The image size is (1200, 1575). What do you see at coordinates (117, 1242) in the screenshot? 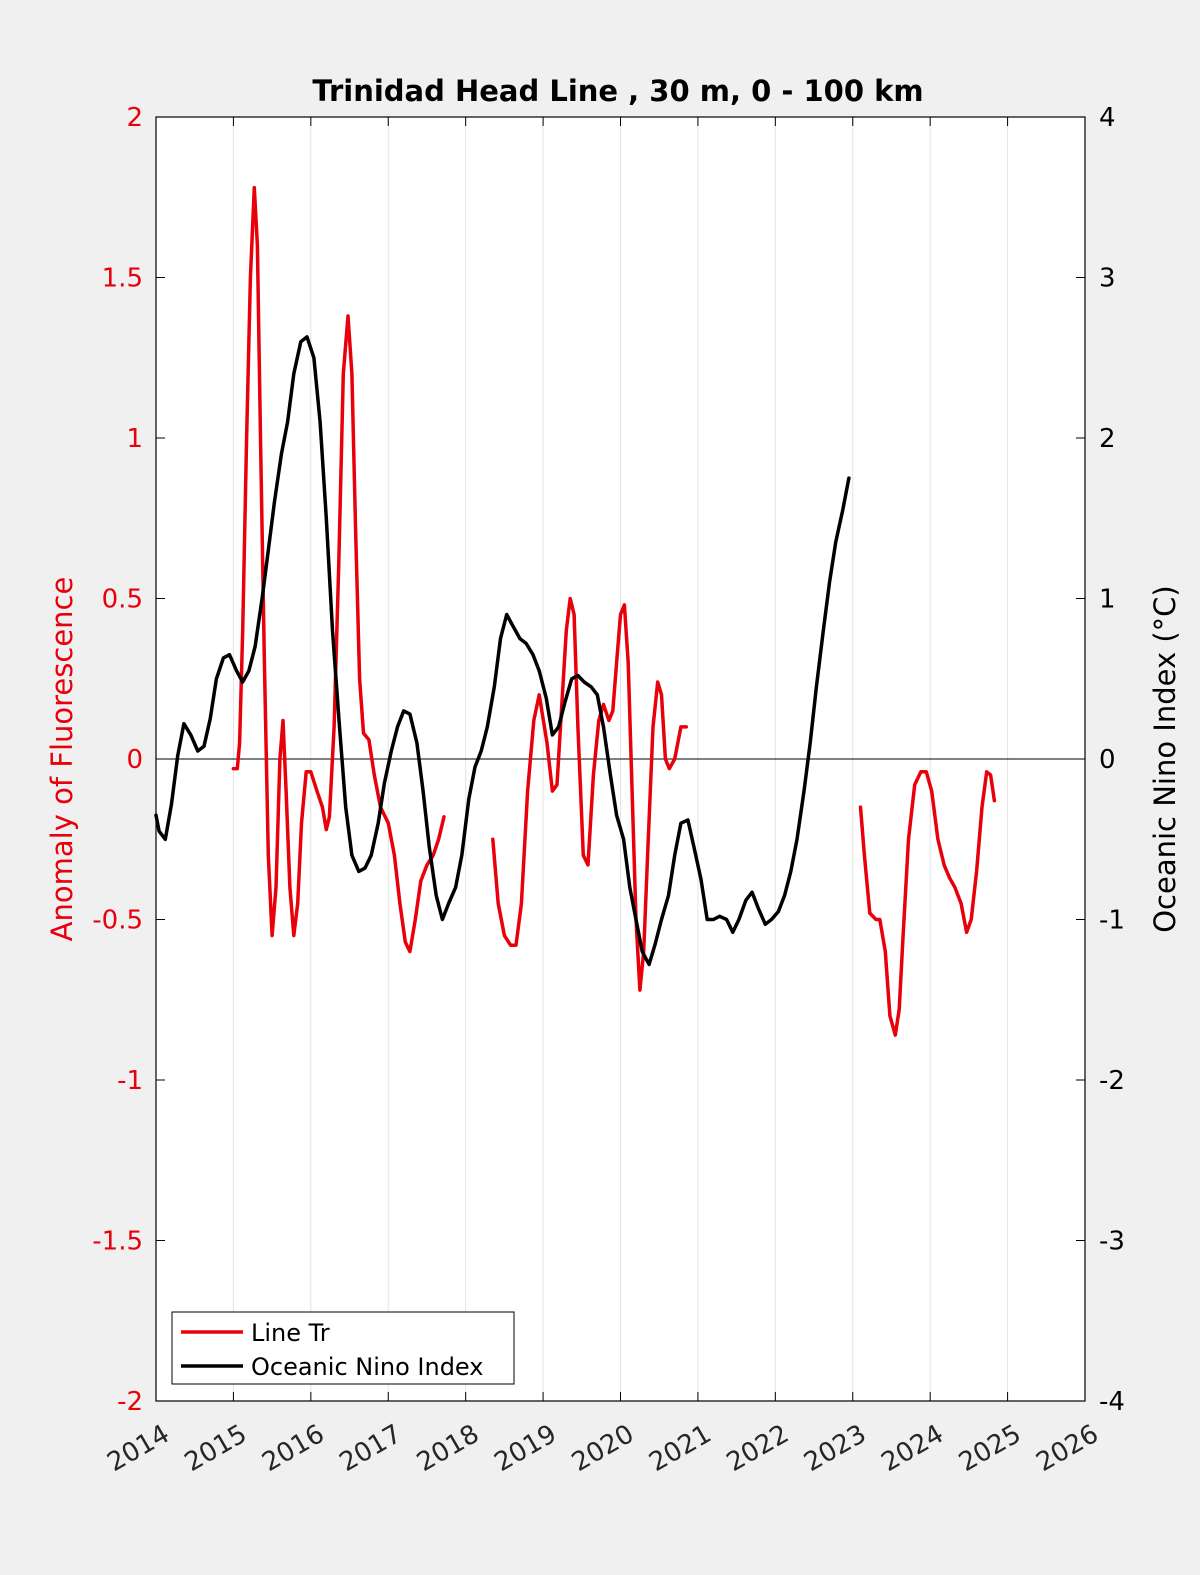
I see `y-left-tick-label--1.5: -1.5` at bounding box center [117, 1242].